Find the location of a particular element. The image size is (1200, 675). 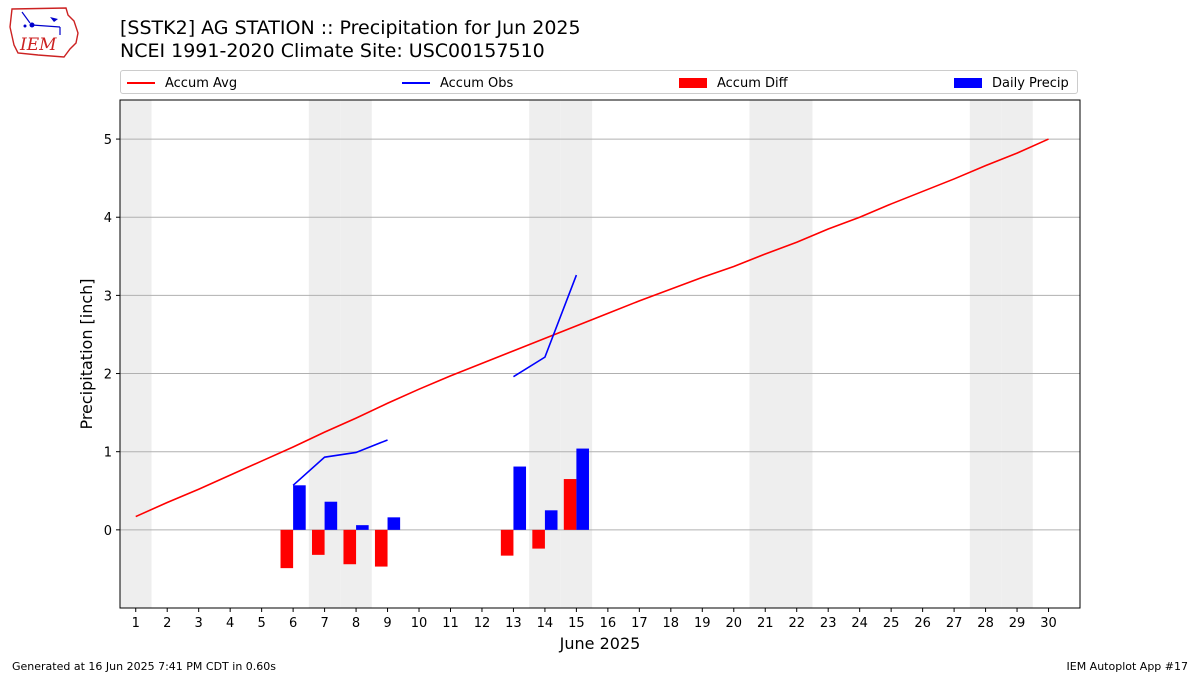

y-tick-label-2: 2 is located at coordinates (108, 375).